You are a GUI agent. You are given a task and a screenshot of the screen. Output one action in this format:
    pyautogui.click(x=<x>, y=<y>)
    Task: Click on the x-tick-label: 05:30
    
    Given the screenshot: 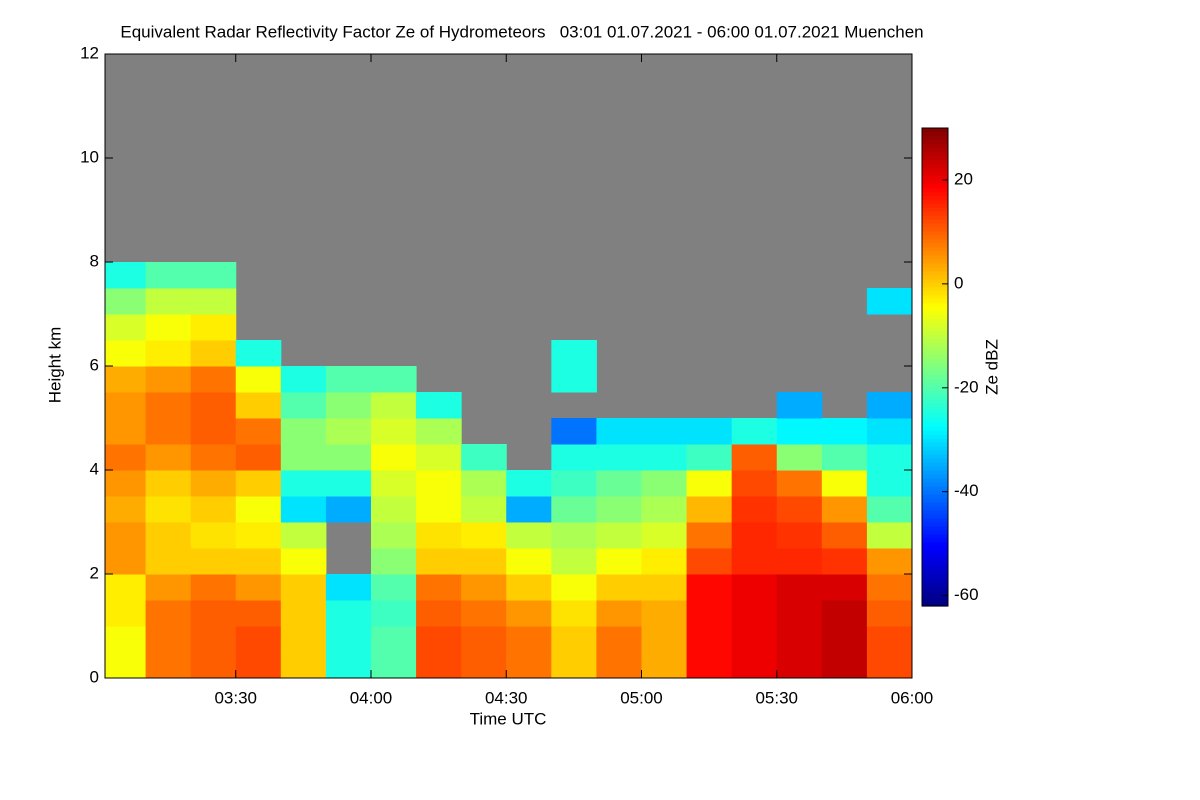 What is the action you would take?
    pyautogui.click(x=776, y=697)
    